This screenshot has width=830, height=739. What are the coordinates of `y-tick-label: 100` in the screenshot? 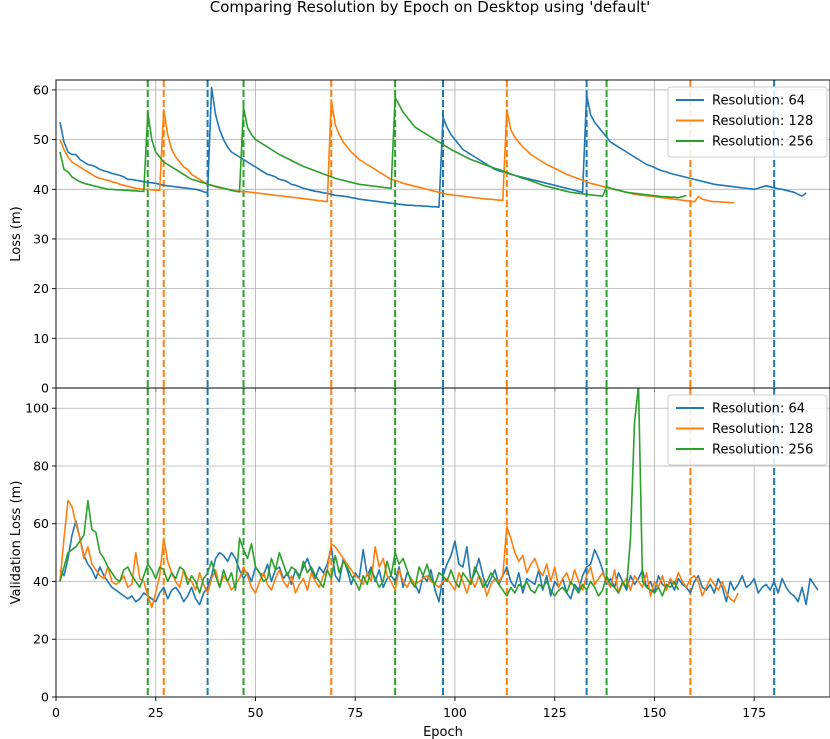 It's located at (37, 408).